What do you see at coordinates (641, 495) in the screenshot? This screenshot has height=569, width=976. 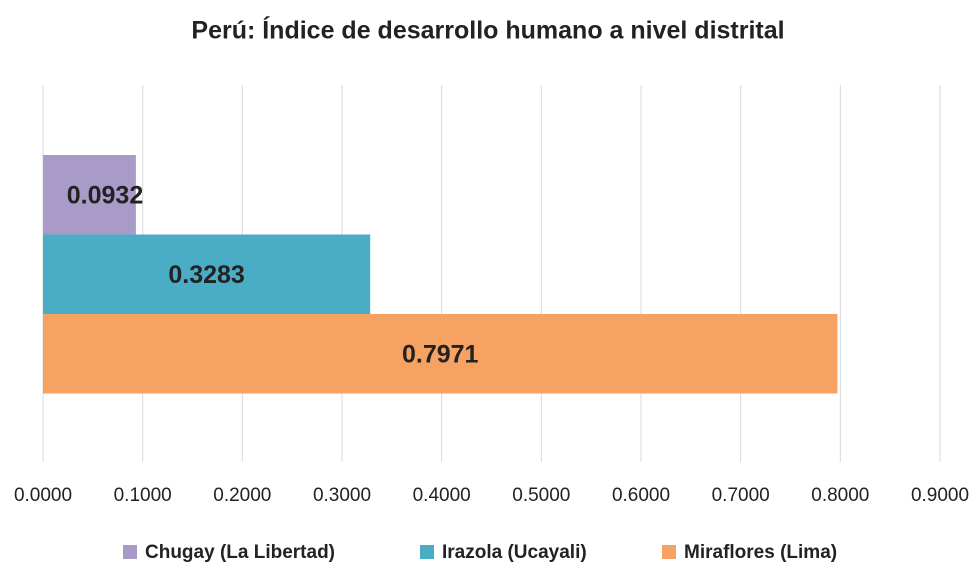 I see `x-tick-label: 0.6000` at bounding box center [641, 495].